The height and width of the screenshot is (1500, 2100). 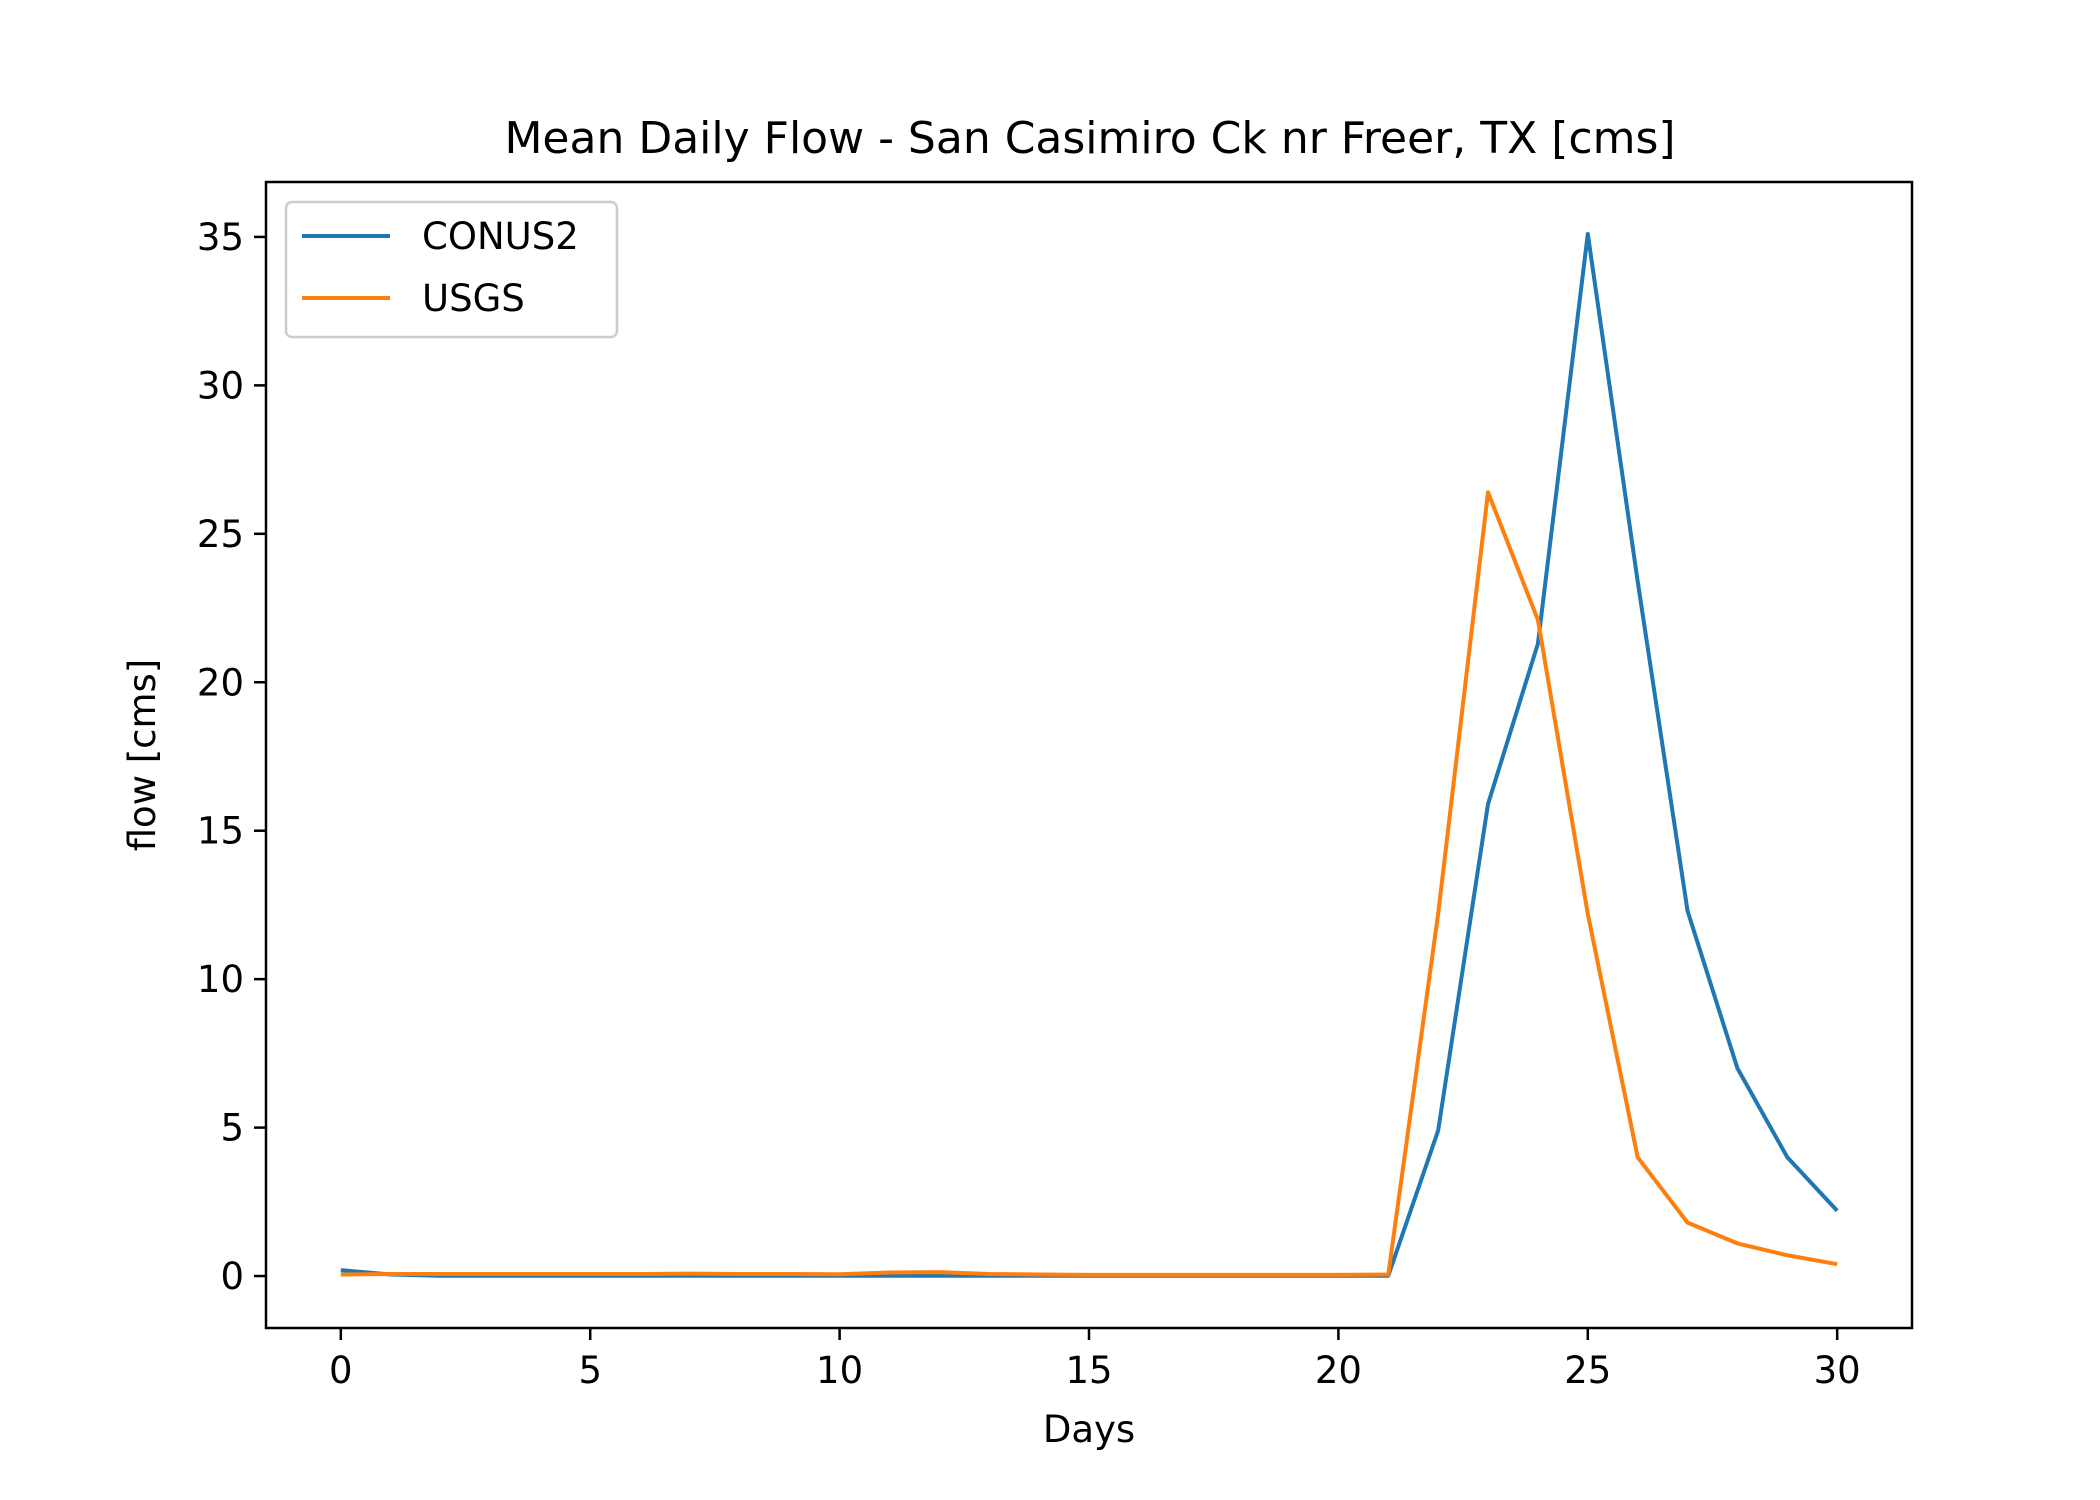 What do you see at coordinates (142, 755) in the screenshot?
I see `y-axis-label: flow [cms]` at bounding box center [142, 755].